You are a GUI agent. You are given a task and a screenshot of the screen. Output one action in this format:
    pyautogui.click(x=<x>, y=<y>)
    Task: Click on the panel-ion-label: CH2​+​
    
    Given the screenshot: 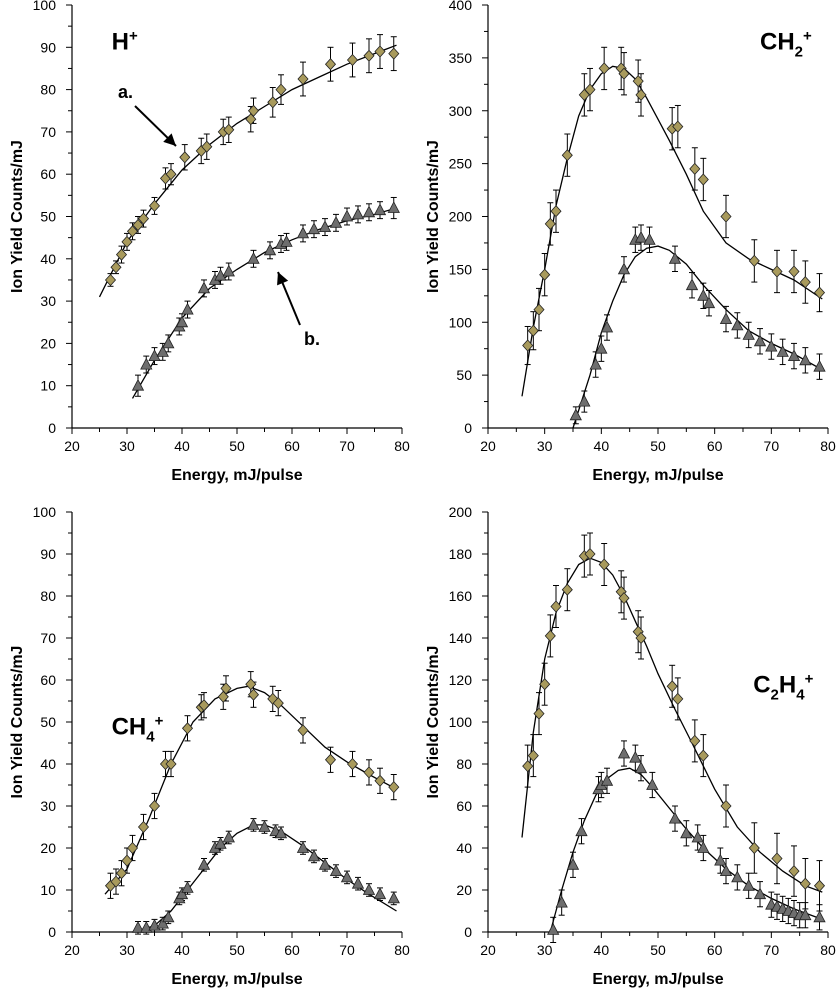 What is the action you would take?
    pyautogui.click(x=786, y=43)
    